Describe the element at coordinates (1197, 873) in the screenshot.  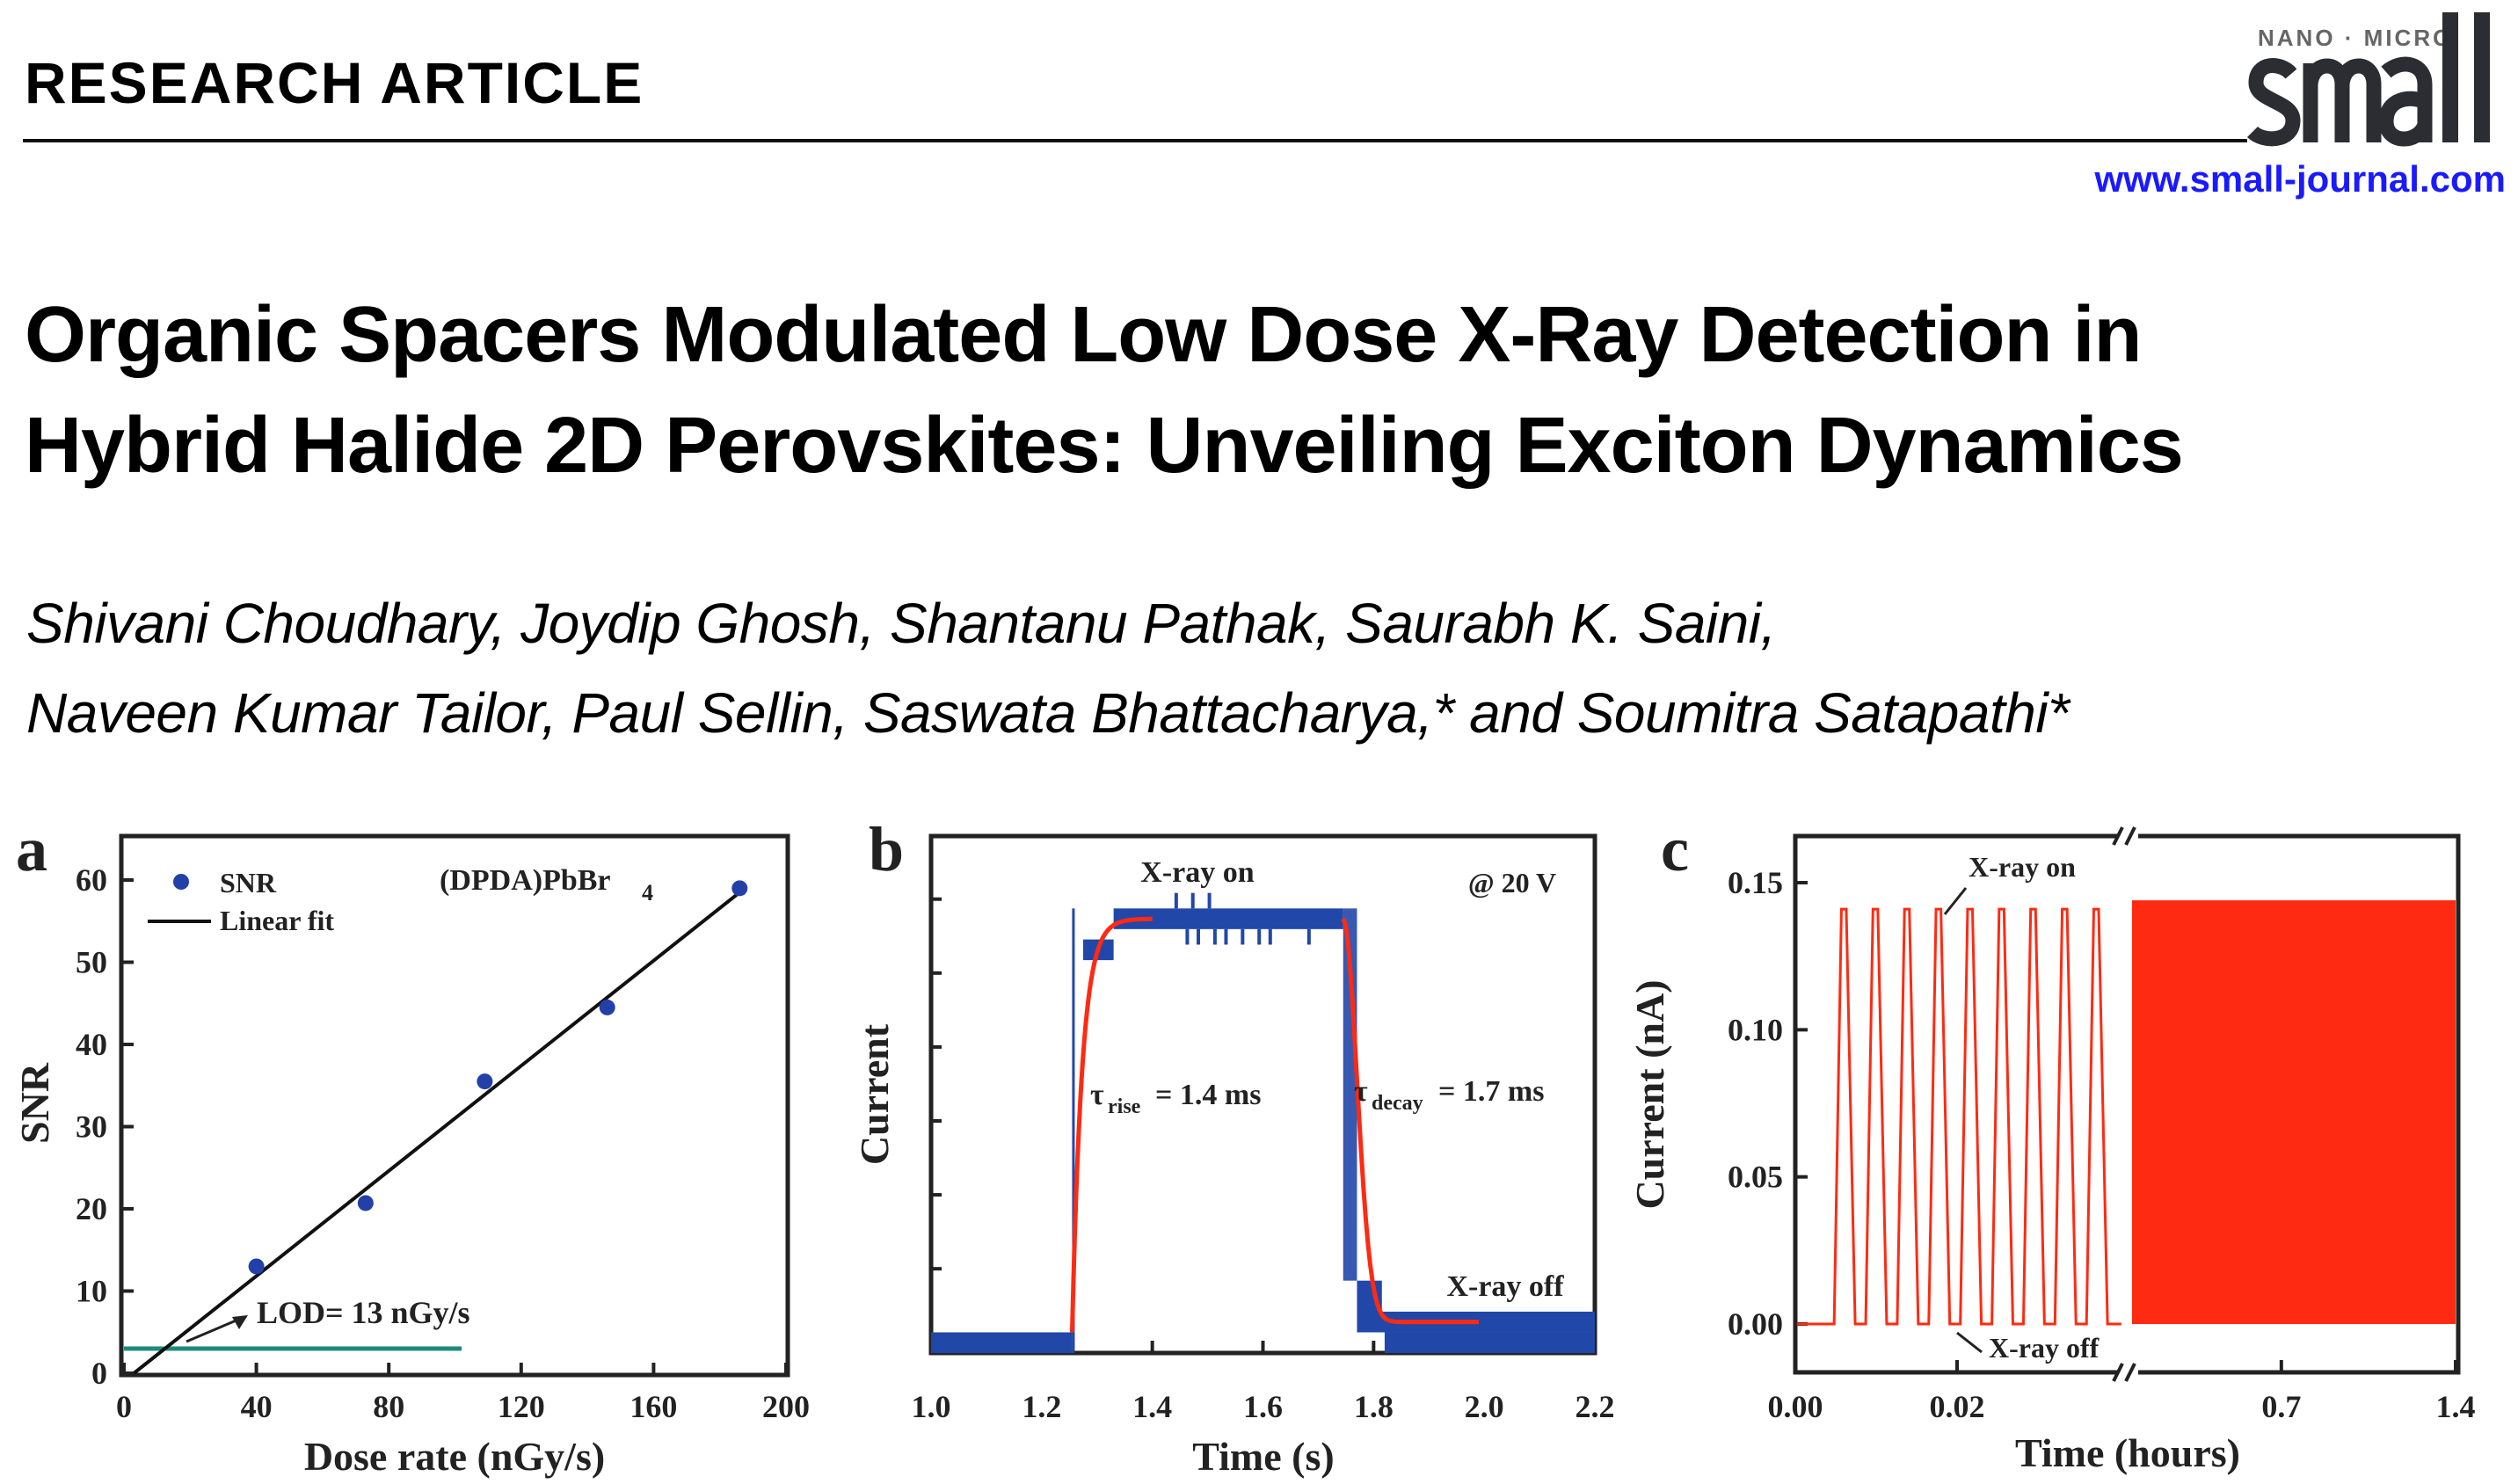
I see `x-ray-on-annotation-b: X-ray on` at that location.